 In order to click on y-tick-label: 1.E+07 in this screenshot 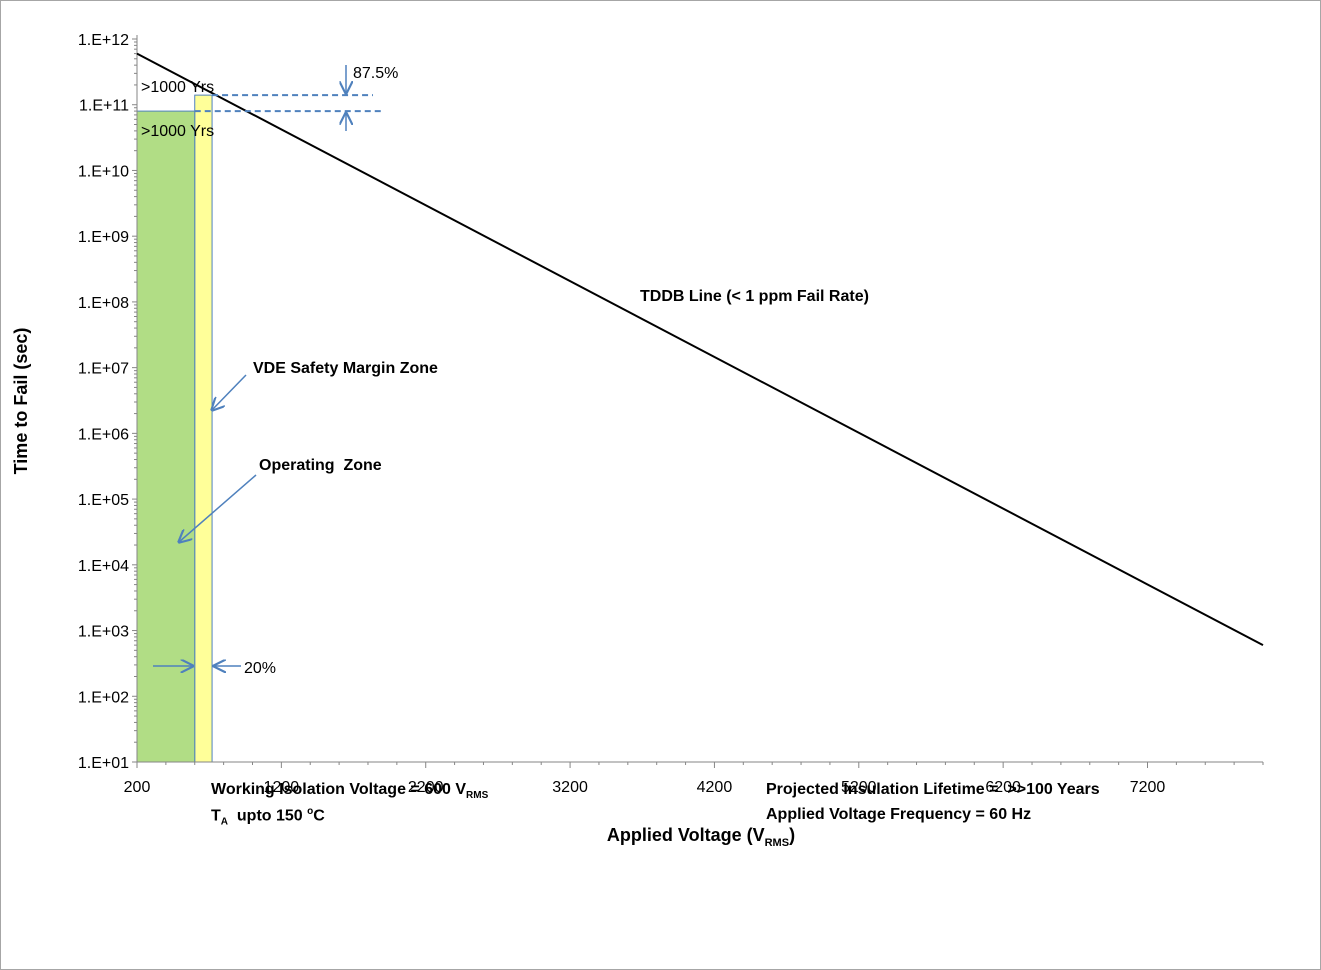, I will do `click(103, 369)`.